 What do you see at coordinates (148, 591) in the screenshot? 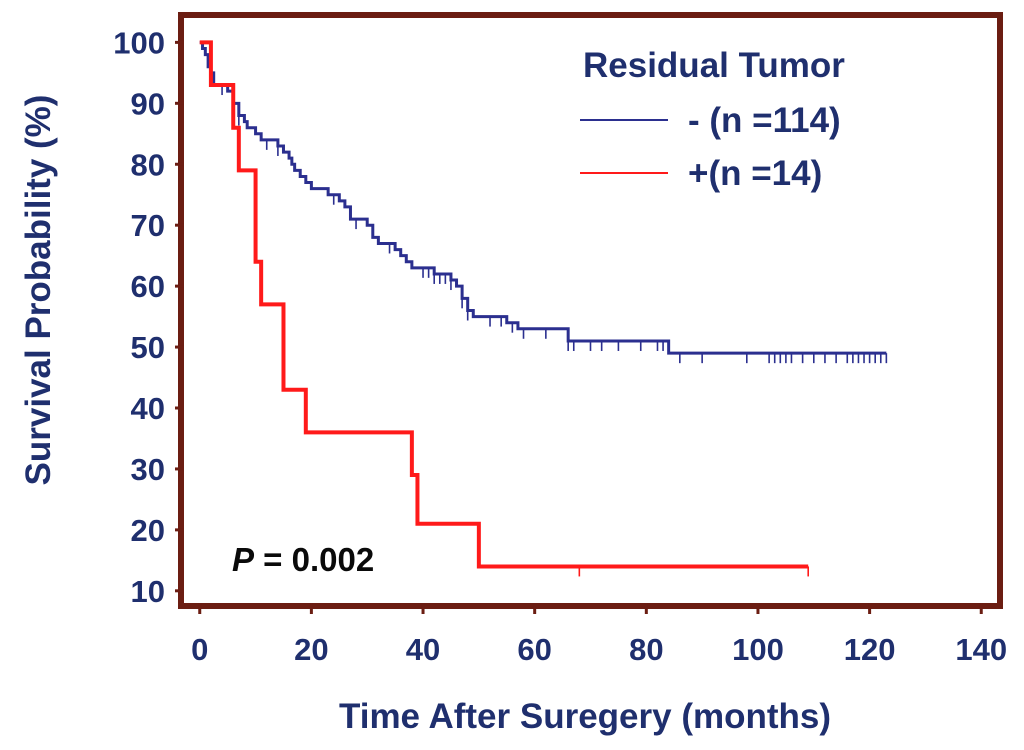
I see `y-tick-label: 10` at bounding box center [148, 591].